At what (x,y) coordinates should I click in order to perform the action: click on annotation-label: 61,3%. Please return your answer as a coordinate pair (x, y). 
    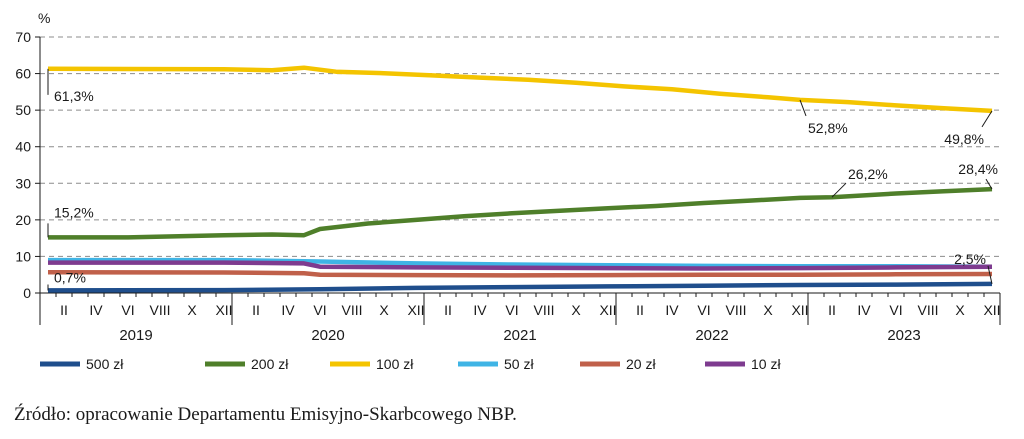
    Looking at the image, I should click on (74, 96).